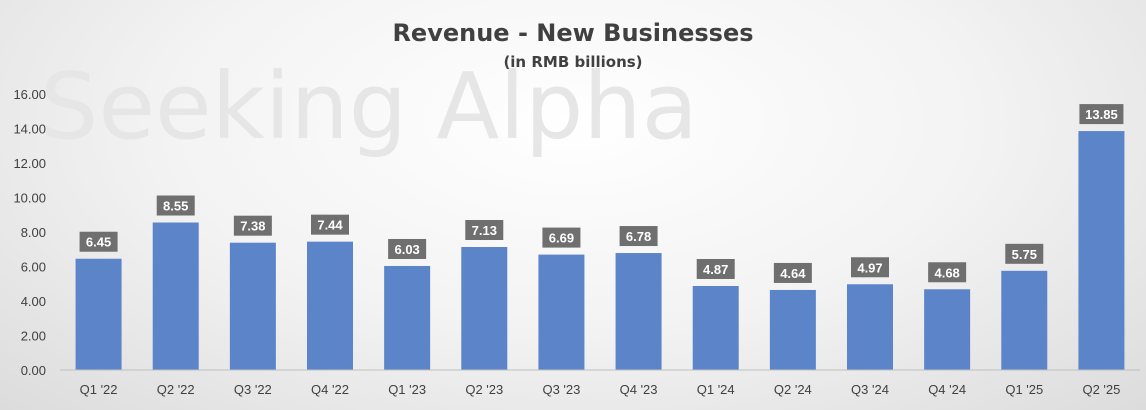 Image resolution: width=1146 pixels, height=410 pixels. Describe the element at coordinates (29, 94) in the screenshot. I see `y-tick-label: 16.00` at that location.